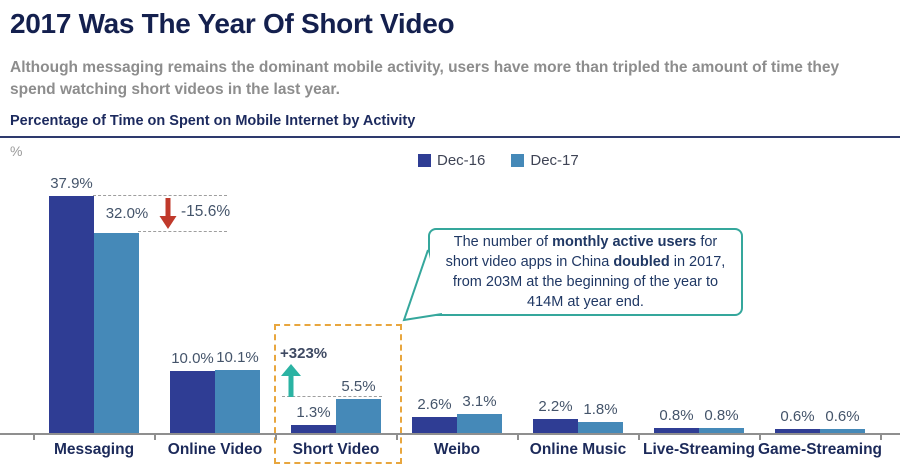  What do you see at coordinates (422, 285) in the screenshot?
I see `callout-tail` at bounding box center [422, 285].